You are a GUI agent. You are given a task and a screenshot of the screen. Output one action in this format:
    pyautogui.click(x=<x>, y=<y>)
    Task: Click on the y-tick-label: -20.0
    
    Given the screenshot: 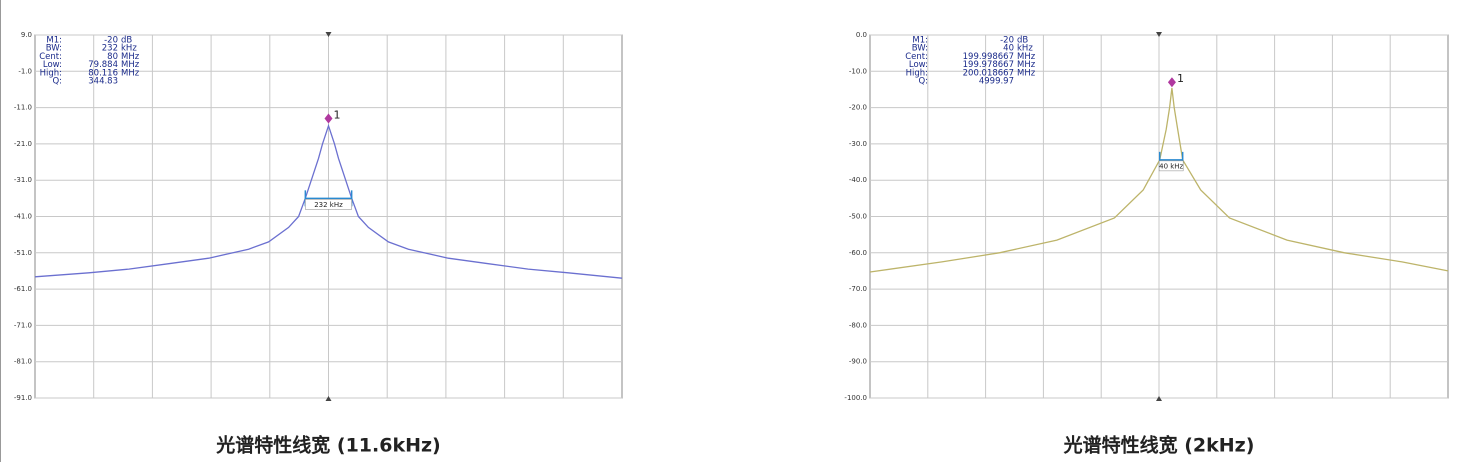 What is the action you would take?
    pyautogui.click(x=858, y=108)
    